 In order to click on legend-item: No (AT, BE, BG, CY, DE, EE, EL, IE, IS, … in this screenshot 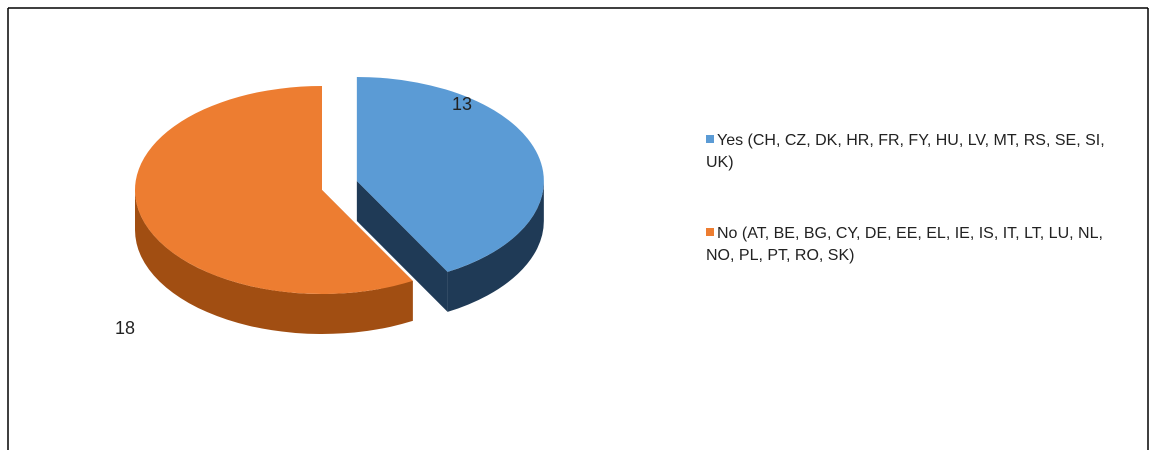, I will do `click(911, 245)`.